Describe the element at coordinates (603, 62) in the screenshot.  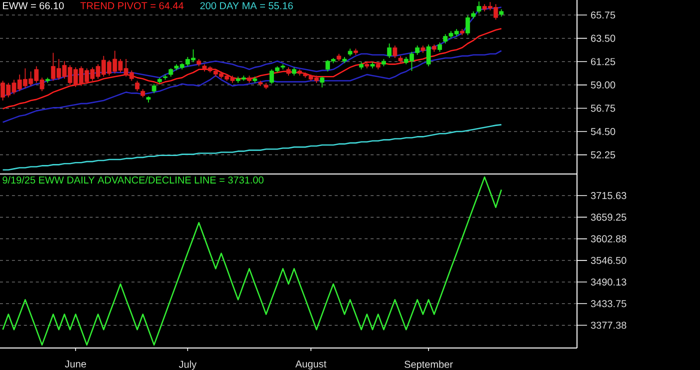
I see `y-tick-label: 61.25` at that location.